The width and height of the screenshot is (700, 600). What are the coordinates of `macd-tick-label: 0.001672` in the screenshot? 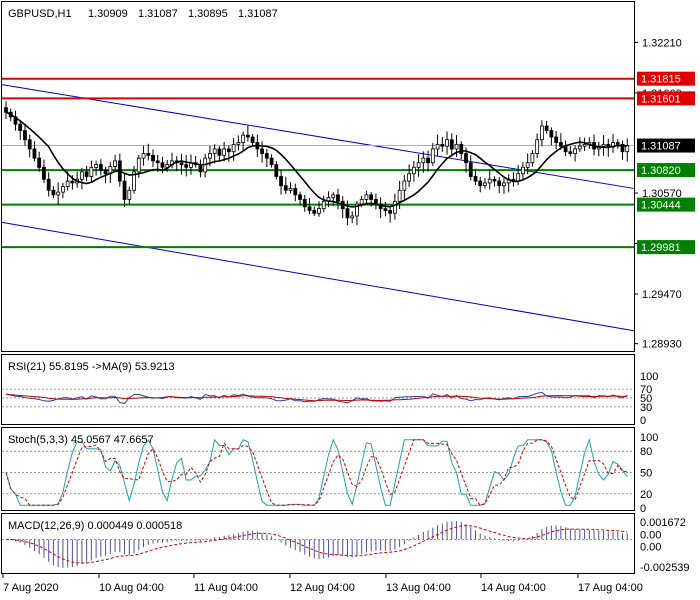 It's located at (663, 523).